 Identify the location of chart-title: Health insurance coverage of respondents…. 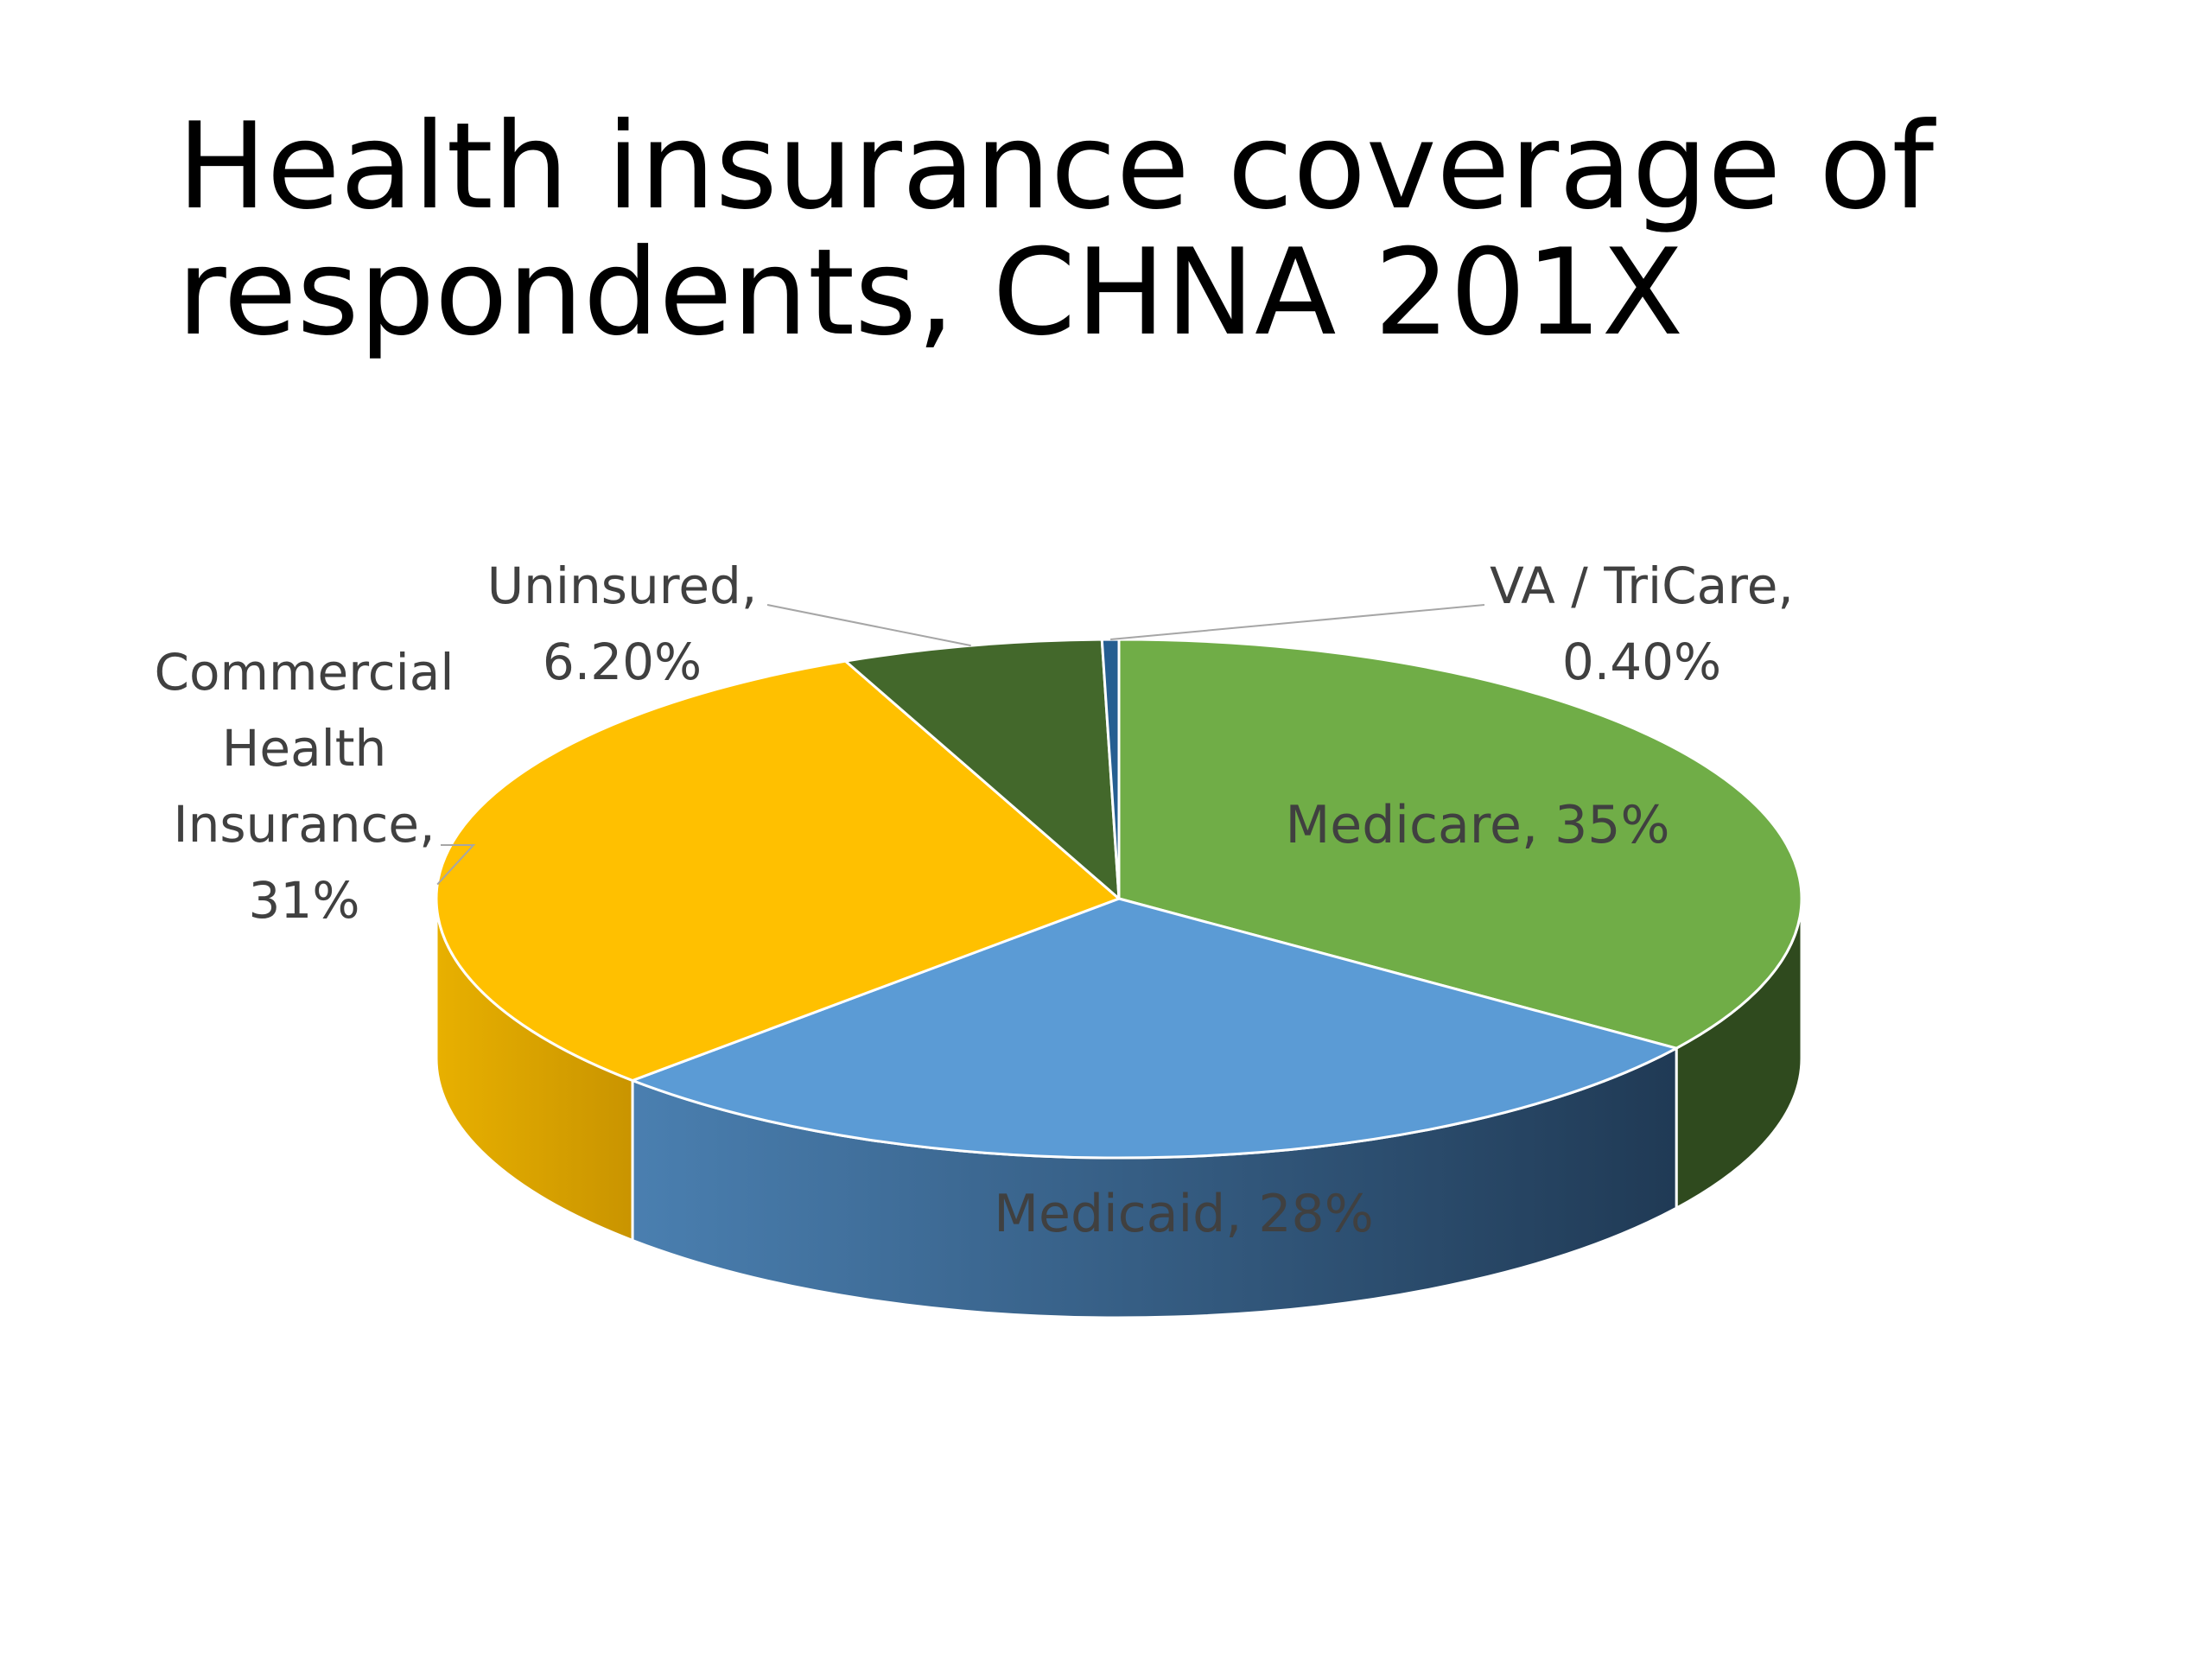
(1056, 230).